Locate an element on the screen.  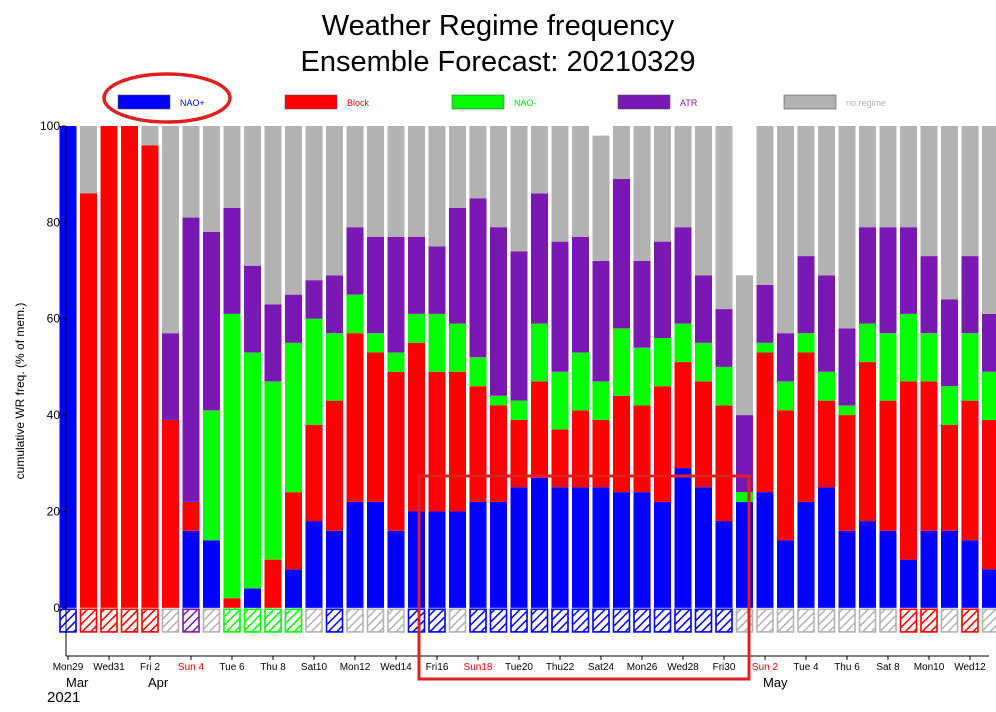
legend-label-block: Block is located at coordinates (358, 103).